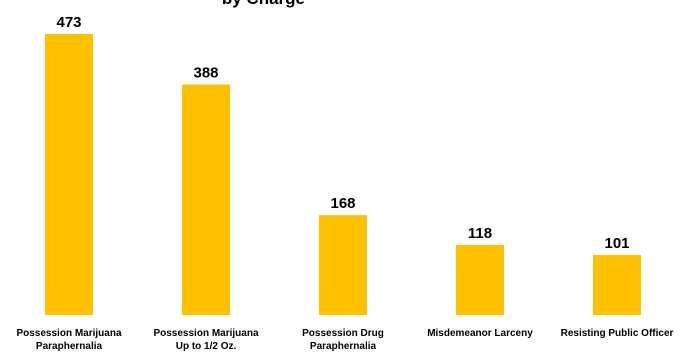 Image resolution: width=689 pixels, height=354 pixels. I want to click on category-label-2-line-1: Possession Marijuana, so click(205, 333).